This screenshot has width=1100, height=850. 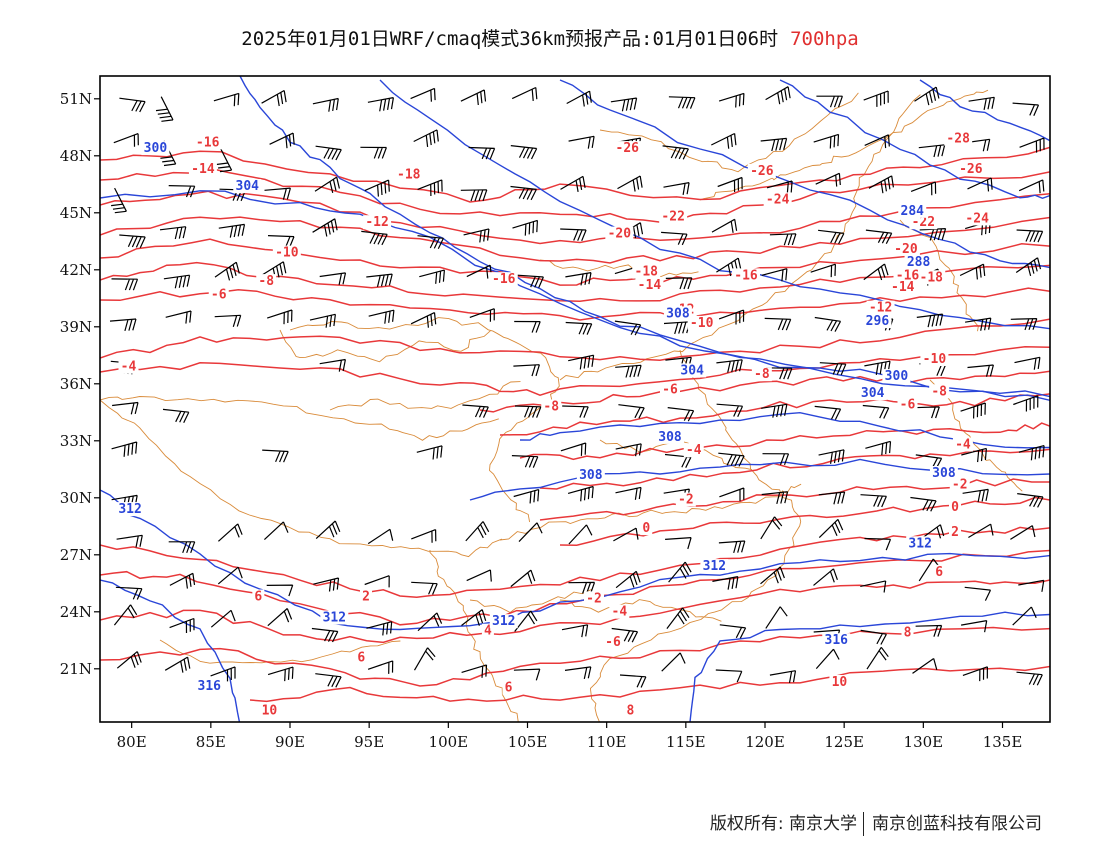 What do you see at coordinates (906, 249) in the screenshot?
I see `contour-label: -20` at bounding box center [906, 249].